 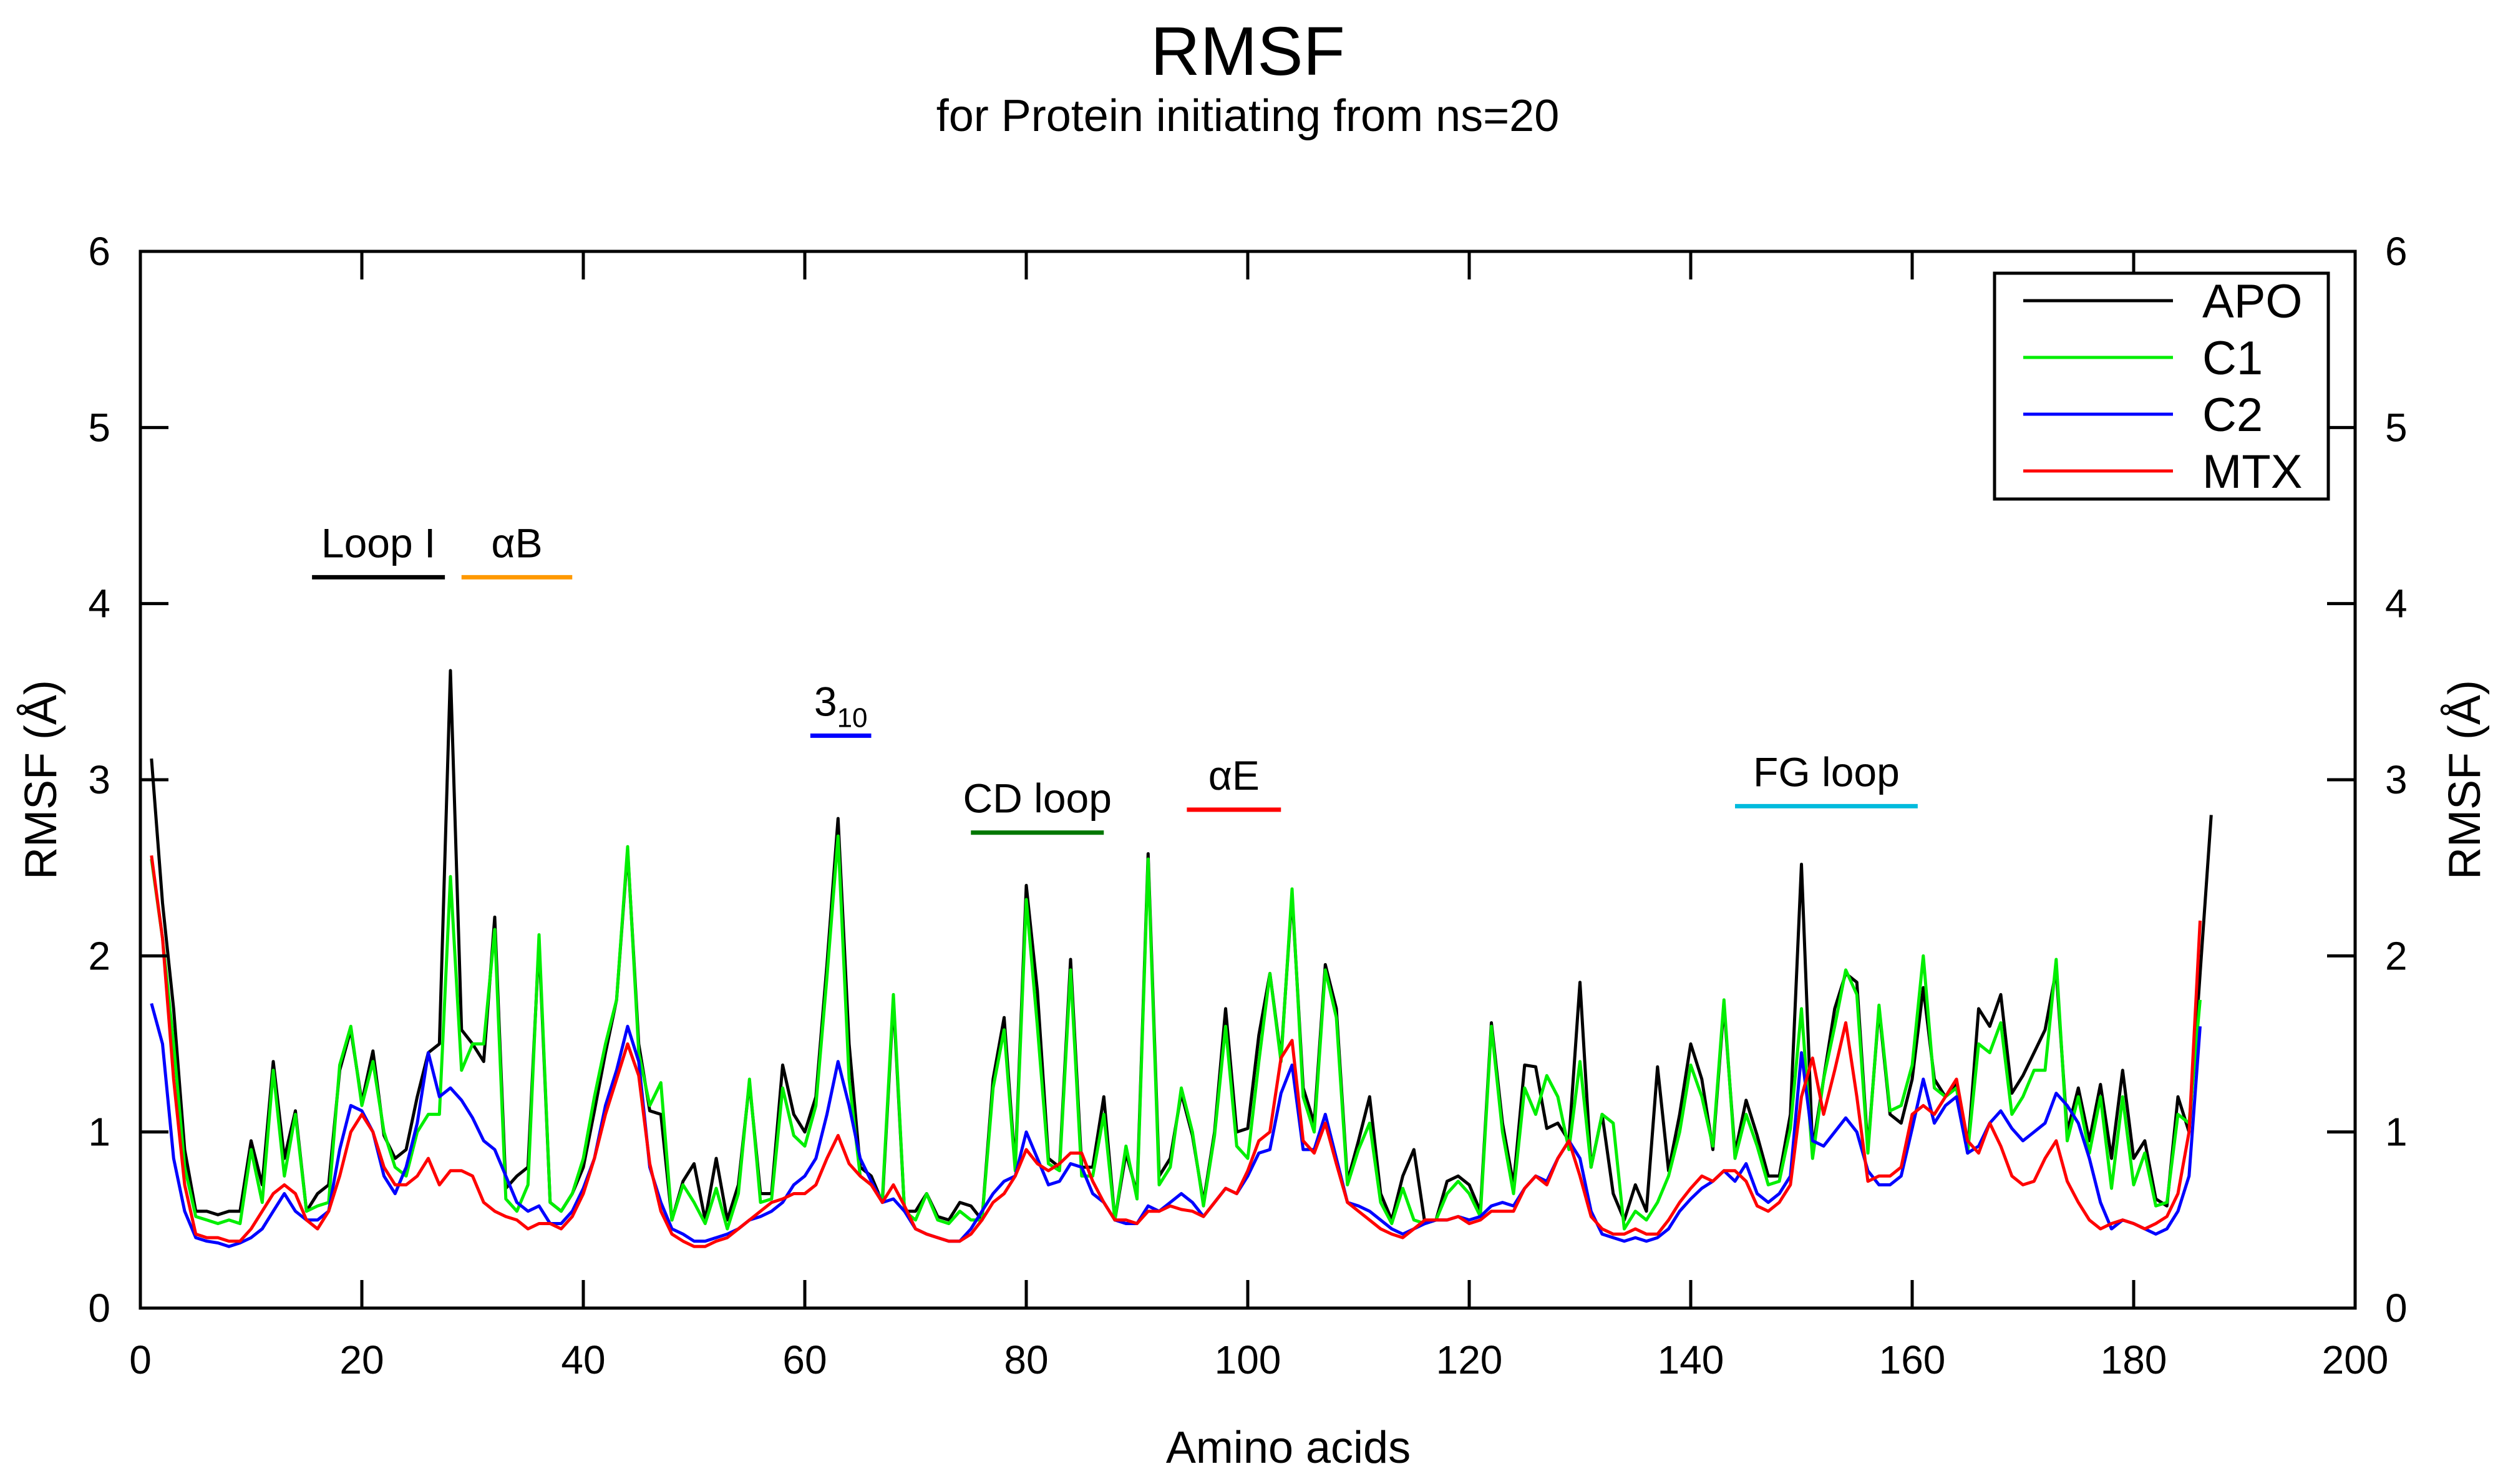 What do you see at coordinates (99, 603) in the screenshot?
I see `y-tick-label: 4` at bounding box center [99, 603].